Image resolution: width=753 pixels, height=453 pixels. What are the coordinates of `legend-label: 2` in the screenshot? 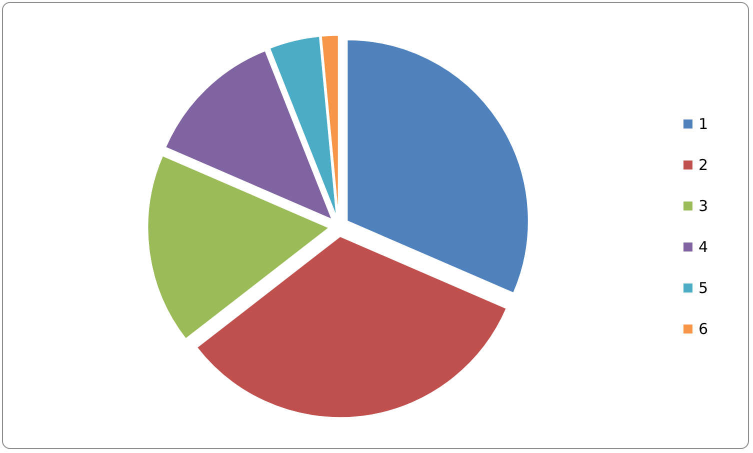 It's located at (703, 165).